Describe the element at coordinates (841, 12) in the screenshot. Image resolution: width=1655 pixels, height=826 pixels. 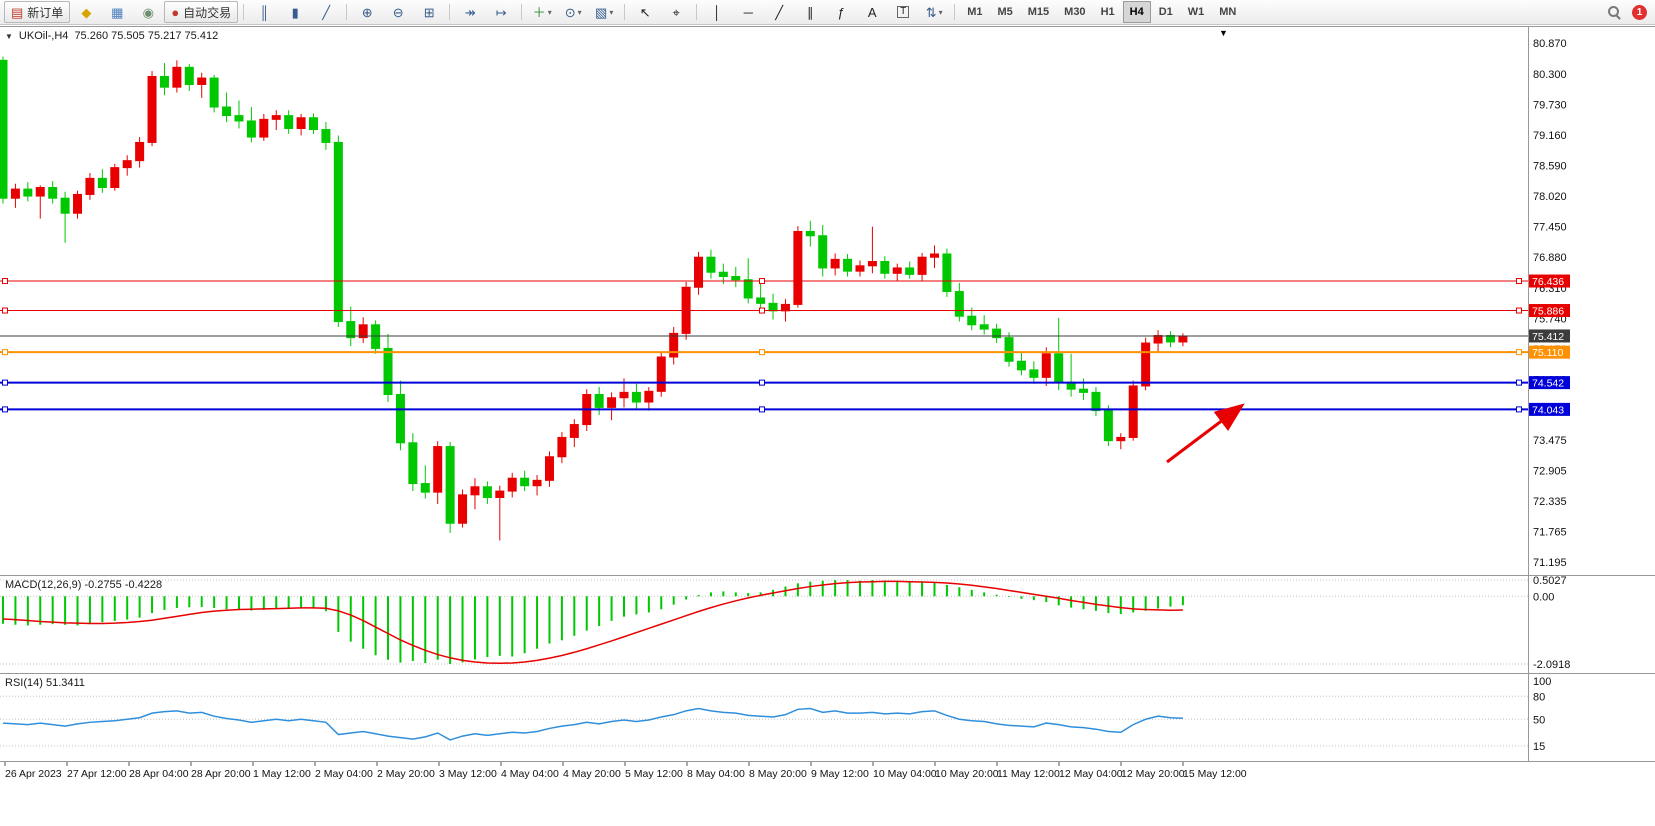
I see `fibonacci-icon: ƒ` at that location.